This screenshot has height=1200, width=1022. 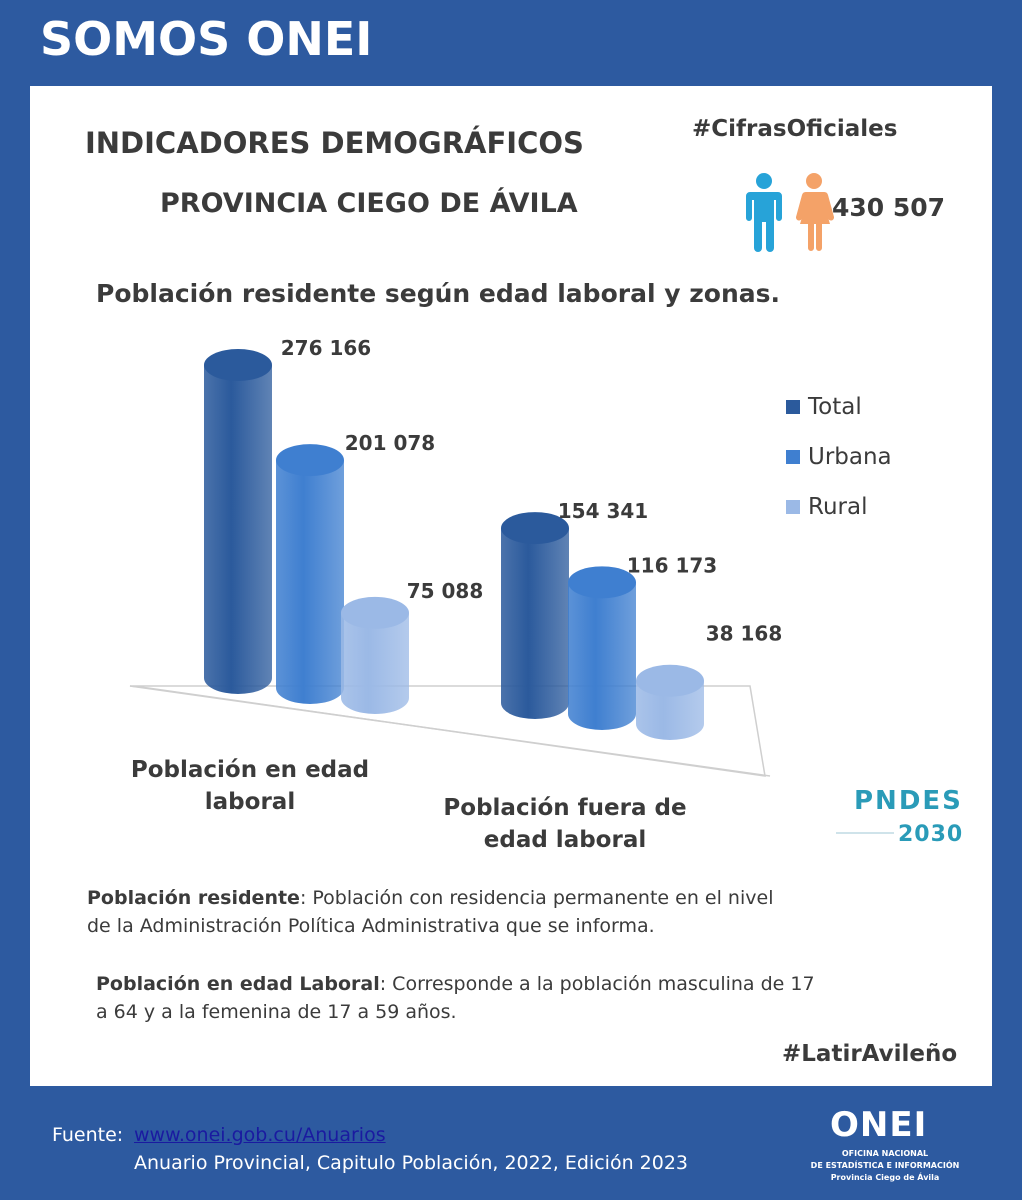 I want to click on legend-item-urbana: Urbana, so click(x=839, y=457).